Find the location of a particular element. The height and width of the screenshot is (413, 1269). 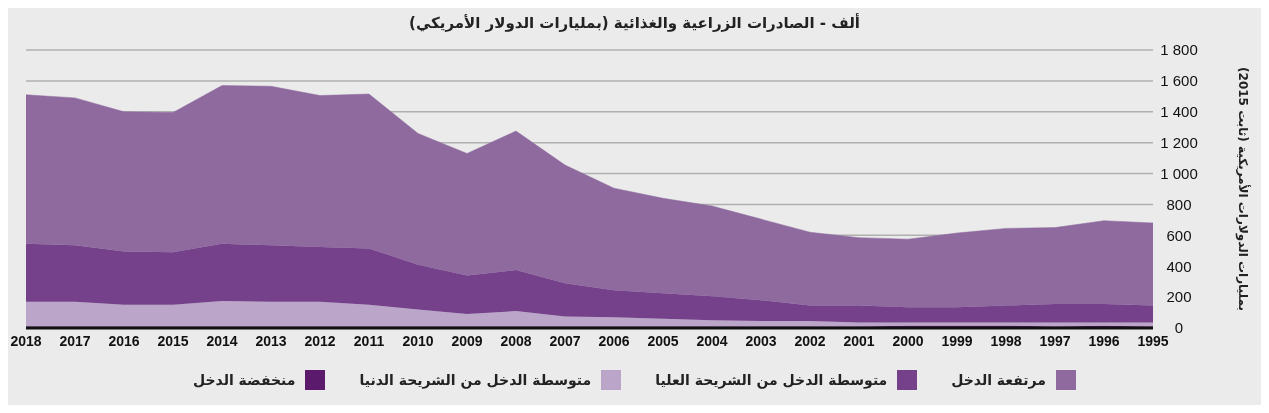

x-tick-label: 2008 is located at coordinates (516, 340).